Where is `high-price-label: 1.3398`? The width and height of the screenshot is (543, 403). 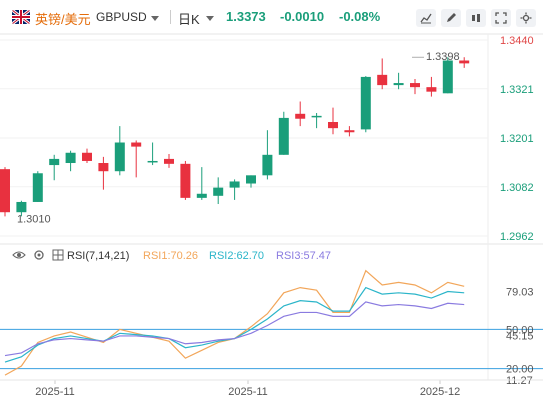 high-price-label: 1.3398 is located at coordinates (443, 57).